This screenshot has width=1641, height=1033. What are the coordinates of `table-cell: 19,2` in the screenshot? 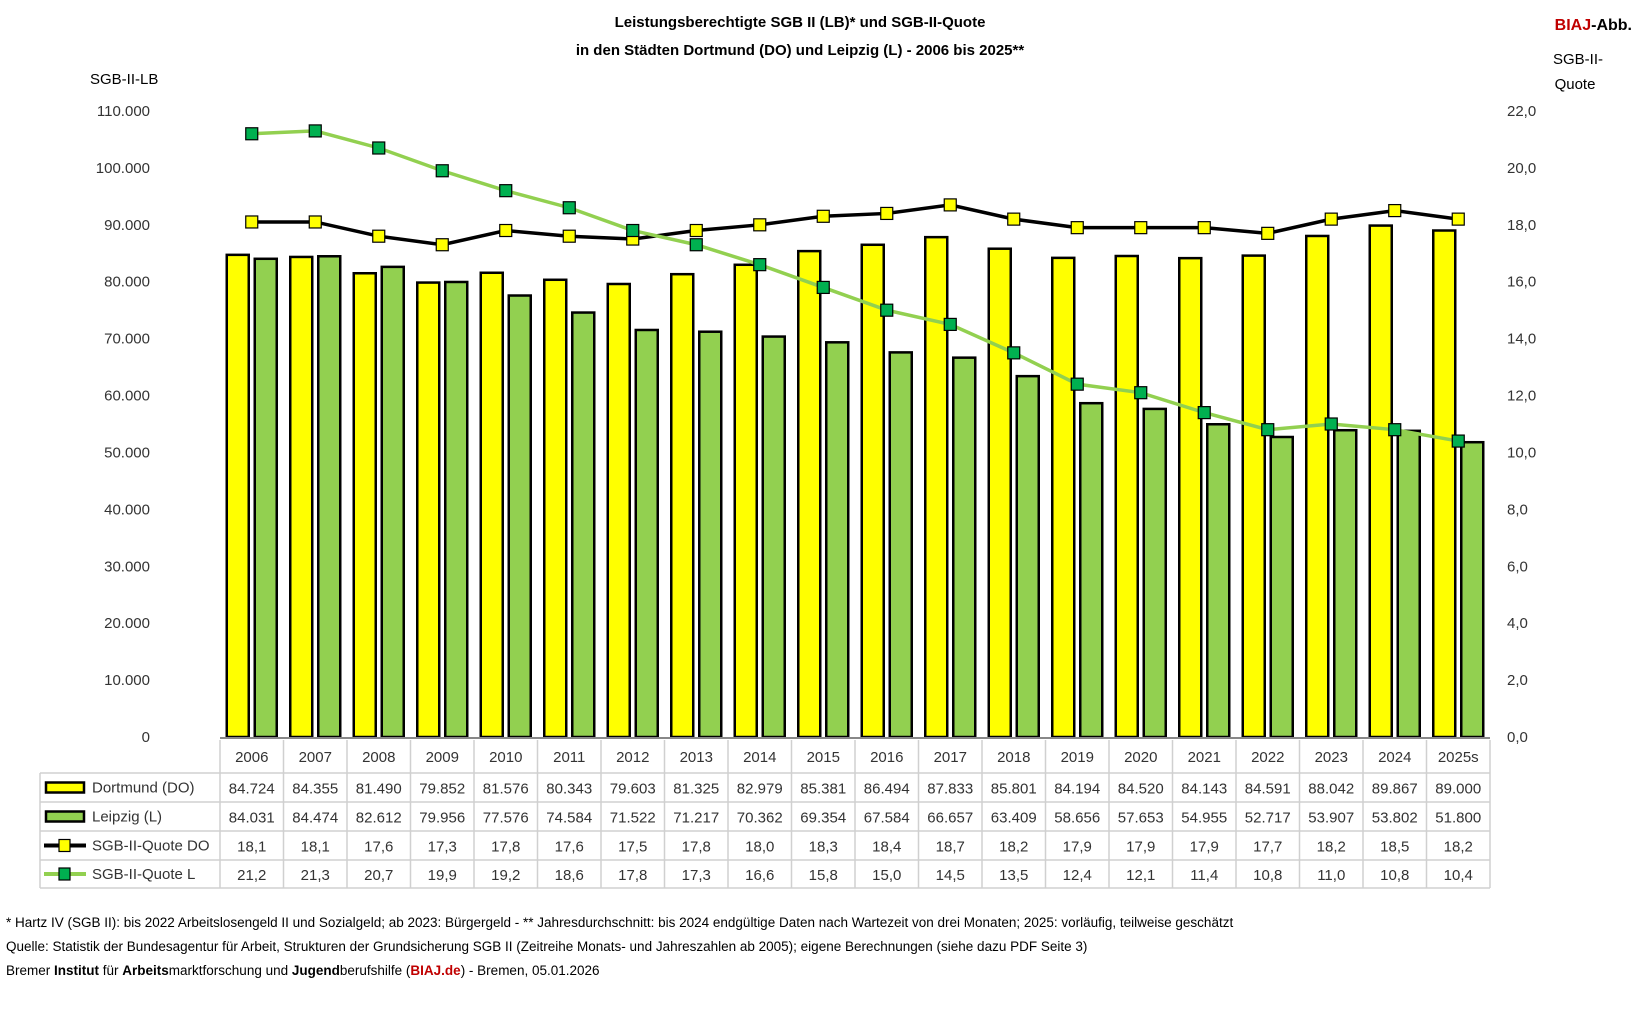 It's located at (505, 875).